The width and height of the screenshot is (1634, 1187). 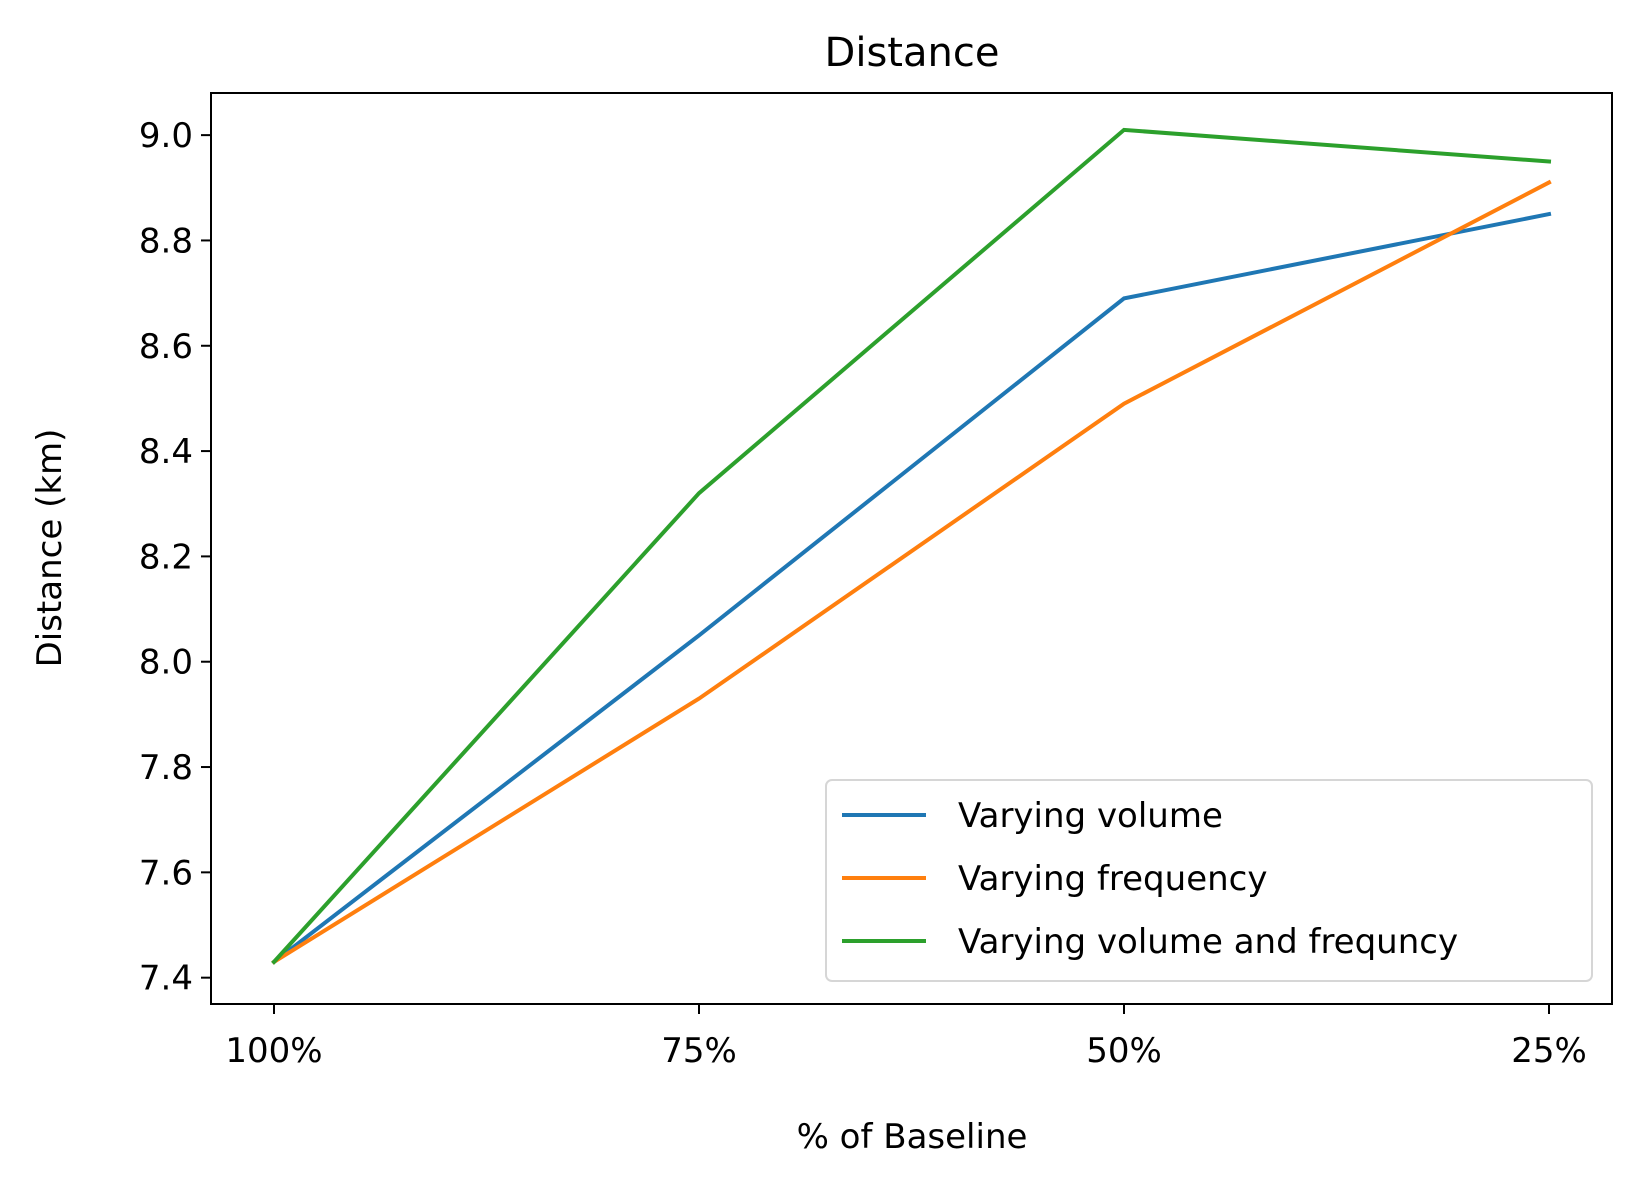 I want to click on legend-label: Varying volume, so click(x=1090, y=816).